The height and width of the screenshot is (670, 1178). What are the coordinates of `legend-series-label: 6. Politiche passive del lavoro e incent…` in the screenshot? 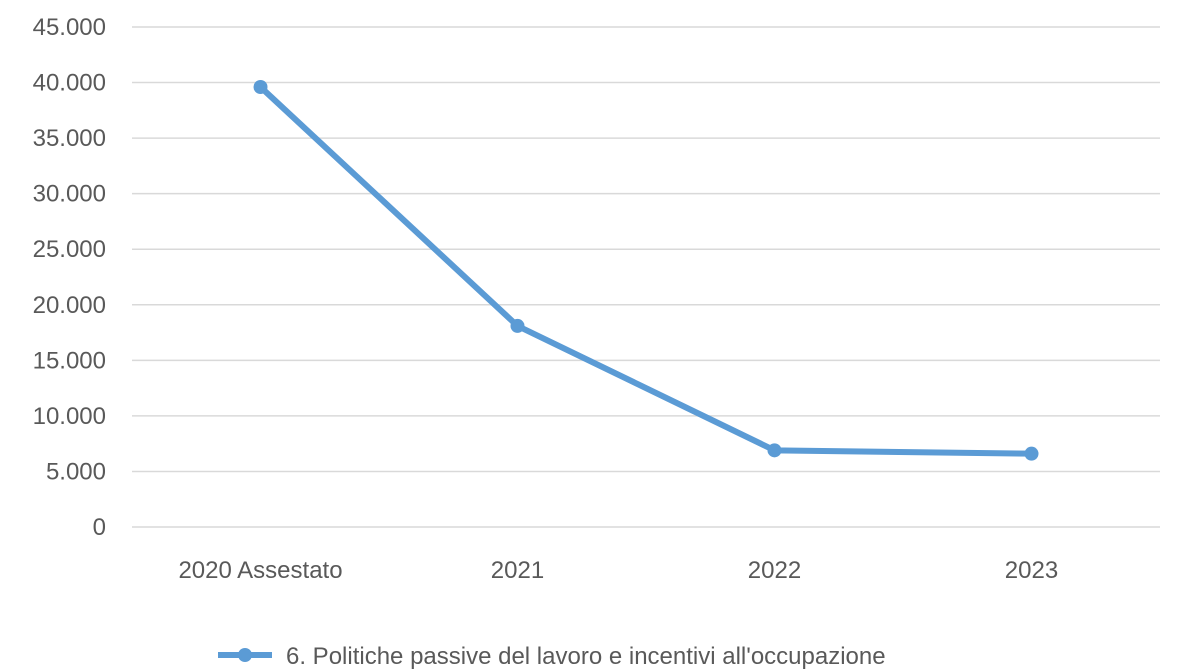 It's located at (586, 656).